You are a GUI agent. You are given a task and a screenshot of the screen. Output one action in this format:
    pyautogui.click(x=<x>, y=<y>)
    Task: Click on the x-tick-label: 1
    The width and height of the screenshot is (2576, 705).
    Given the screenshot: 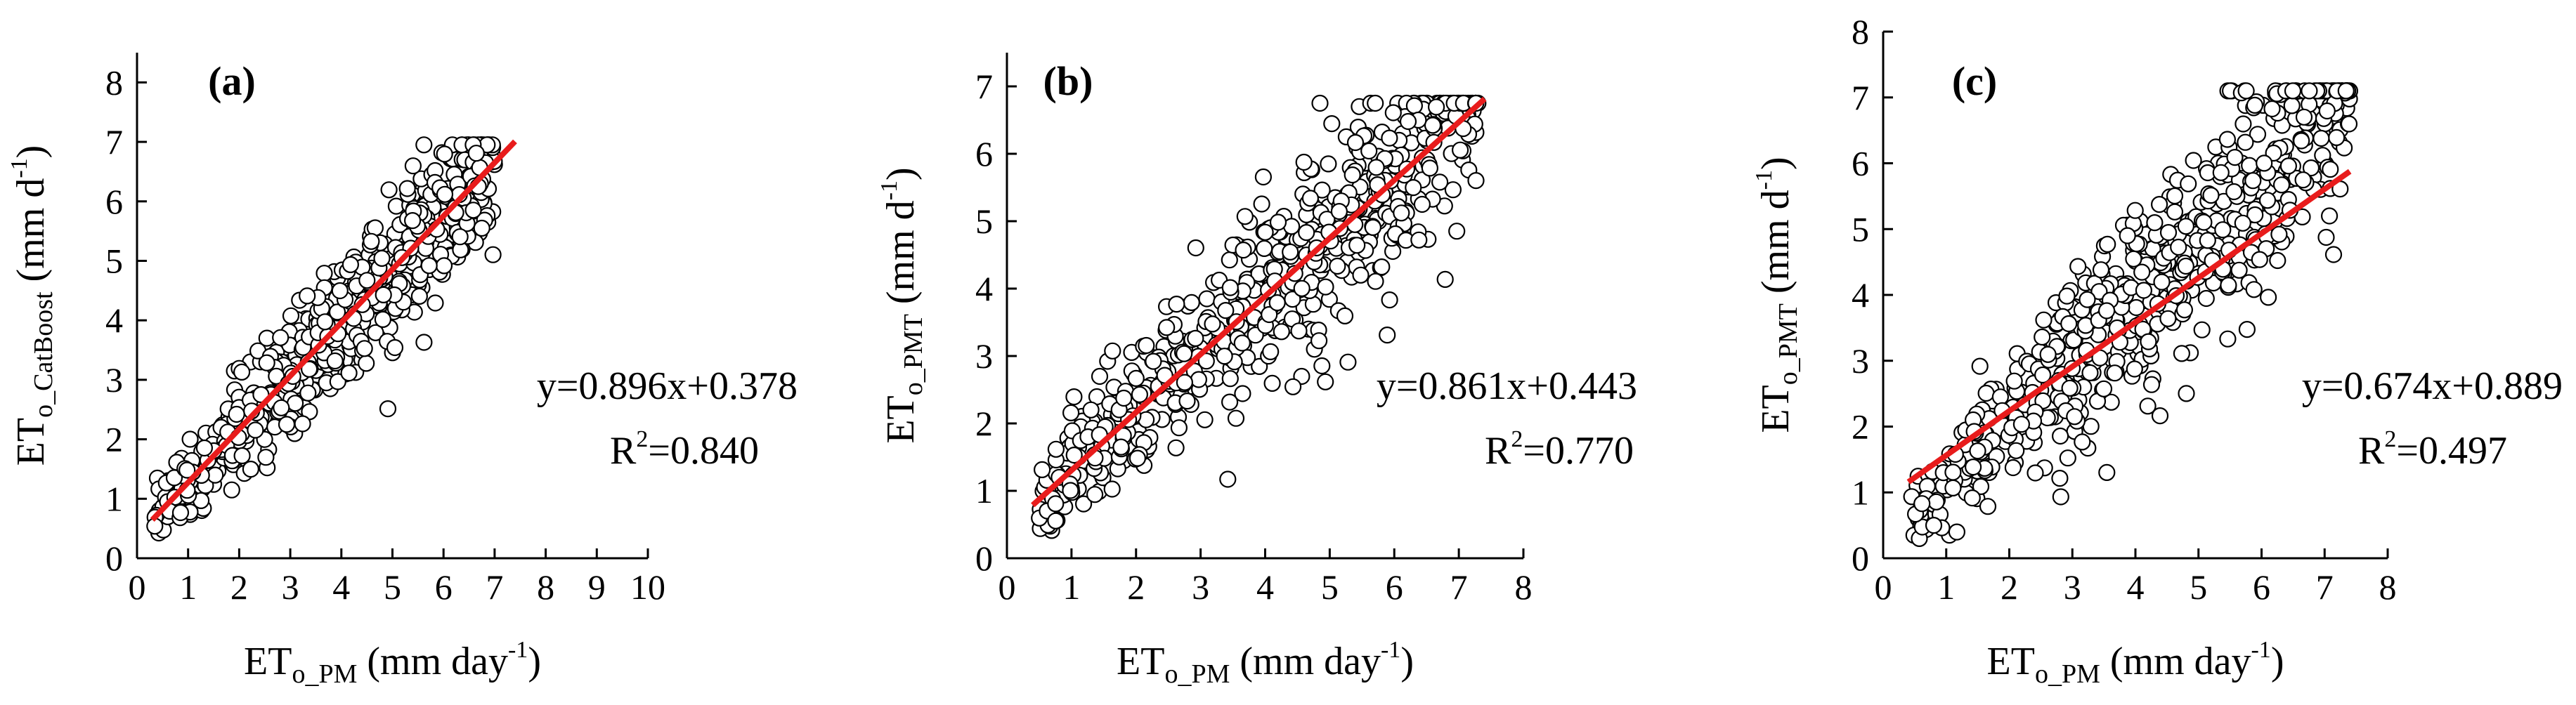 What is the action you would take?
    pyautogui.click(x=1071, y=587)
    